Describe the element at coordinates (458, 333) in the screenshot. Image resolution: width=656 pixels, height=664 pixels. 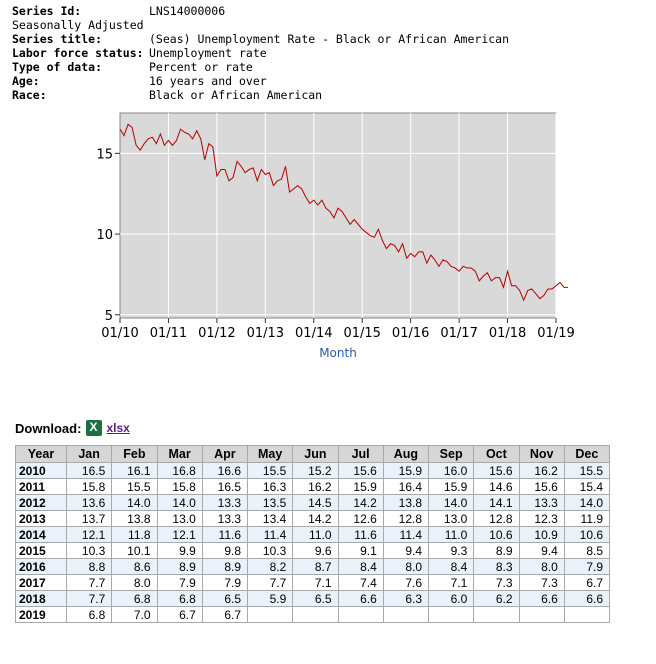
I see `x-tick-label: 01/17` at that location.